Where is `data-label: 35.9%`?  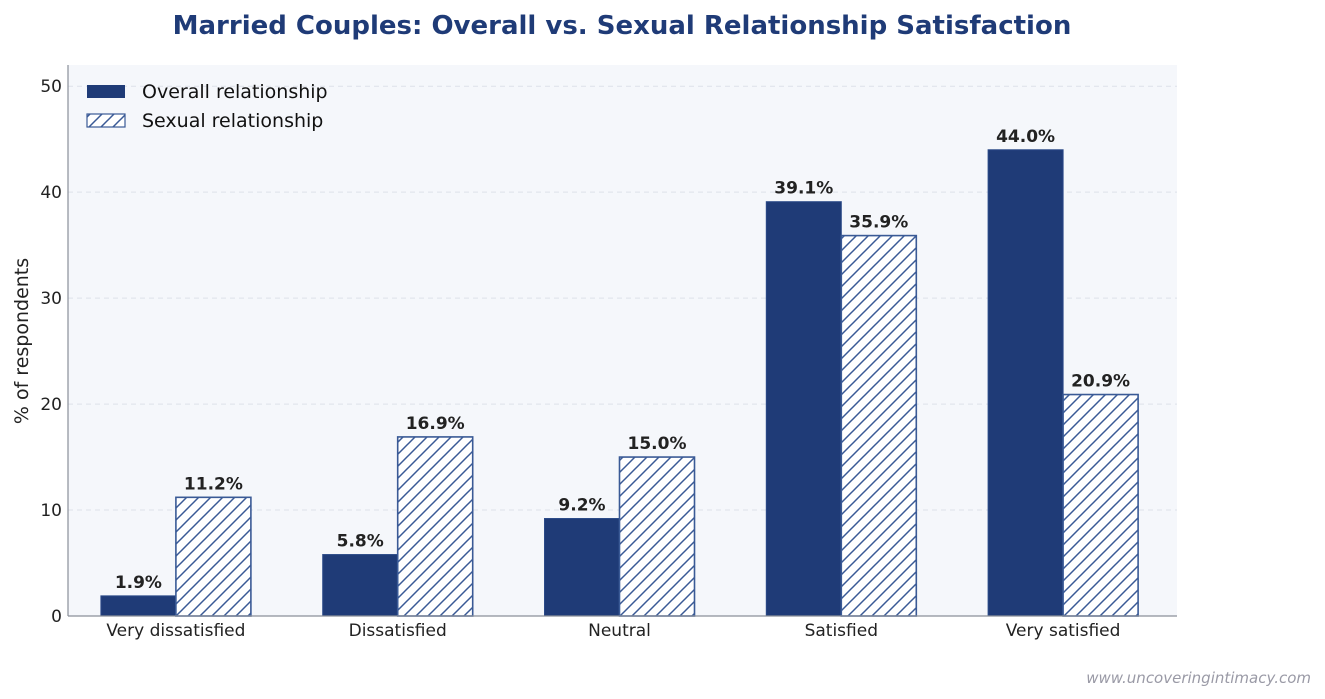 data-label: 35.9% is located at coordinates (878, 223).